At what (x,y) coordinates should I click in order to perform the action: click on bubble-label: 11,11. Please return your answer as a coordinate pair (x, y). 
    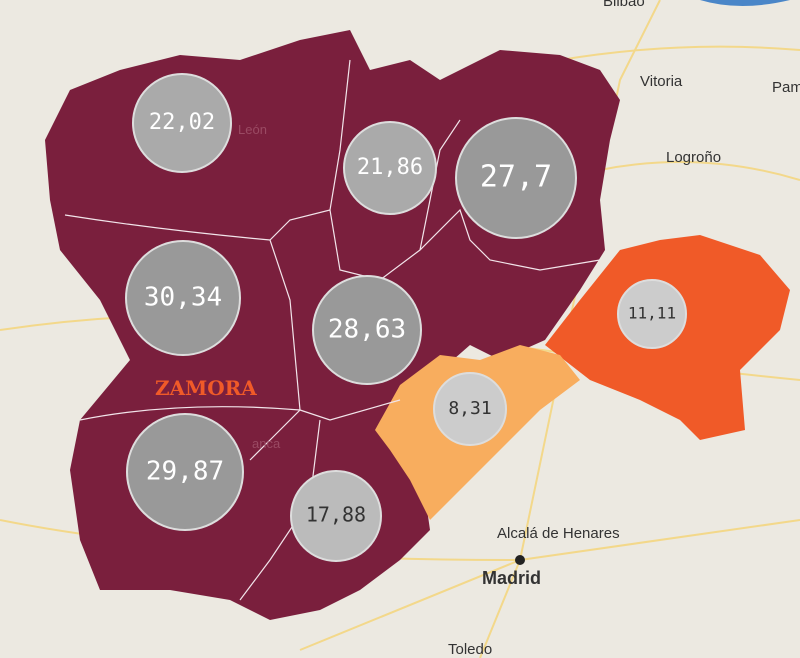
    Looking at the image, I should click on (652, 313).